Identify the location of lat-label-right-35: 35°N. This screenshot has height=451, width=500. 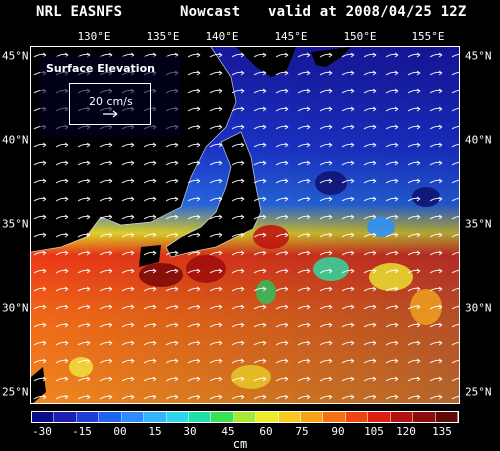
(478, 224).